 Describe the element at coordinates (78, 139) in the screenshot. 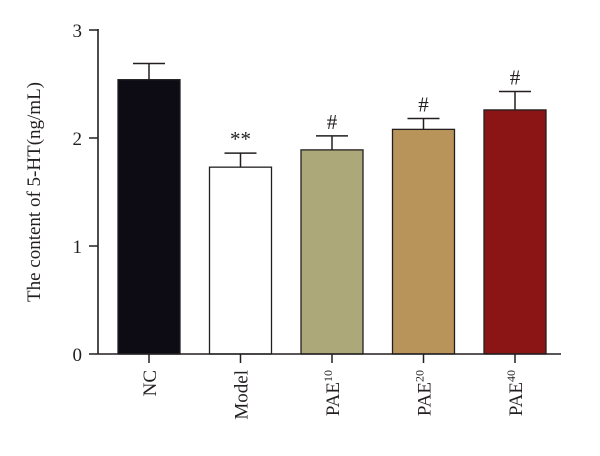

I see `y-tick-label-2: 2` at that location.